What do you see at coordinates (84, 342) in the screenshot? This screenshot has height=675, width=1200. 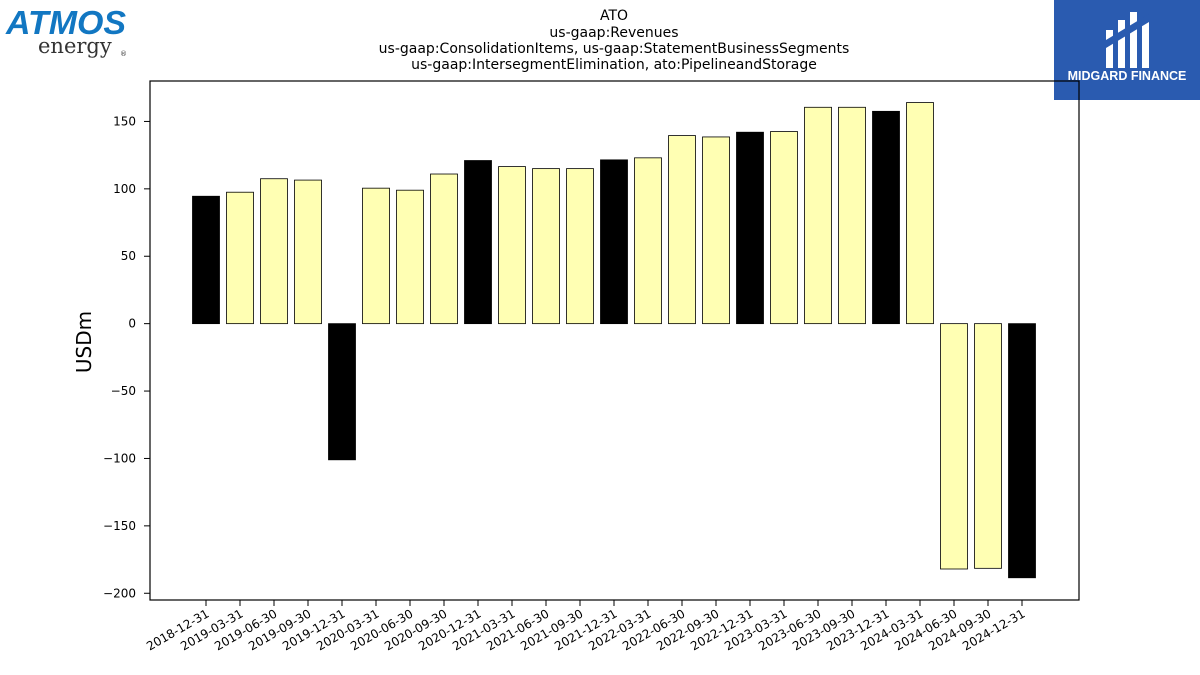 I see `y-axis-label: USDm` at bounding box center [84, 342].